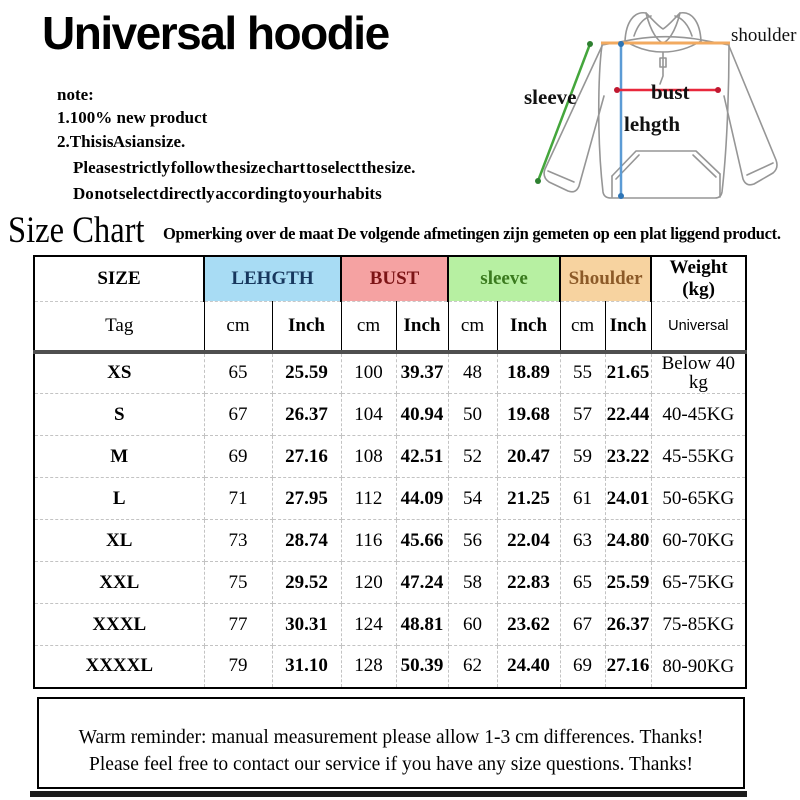  What do you see at coordinates (422, 372) in the screenshot?
I see `measure-cell: 39.37` at bounding box center [422, 372].